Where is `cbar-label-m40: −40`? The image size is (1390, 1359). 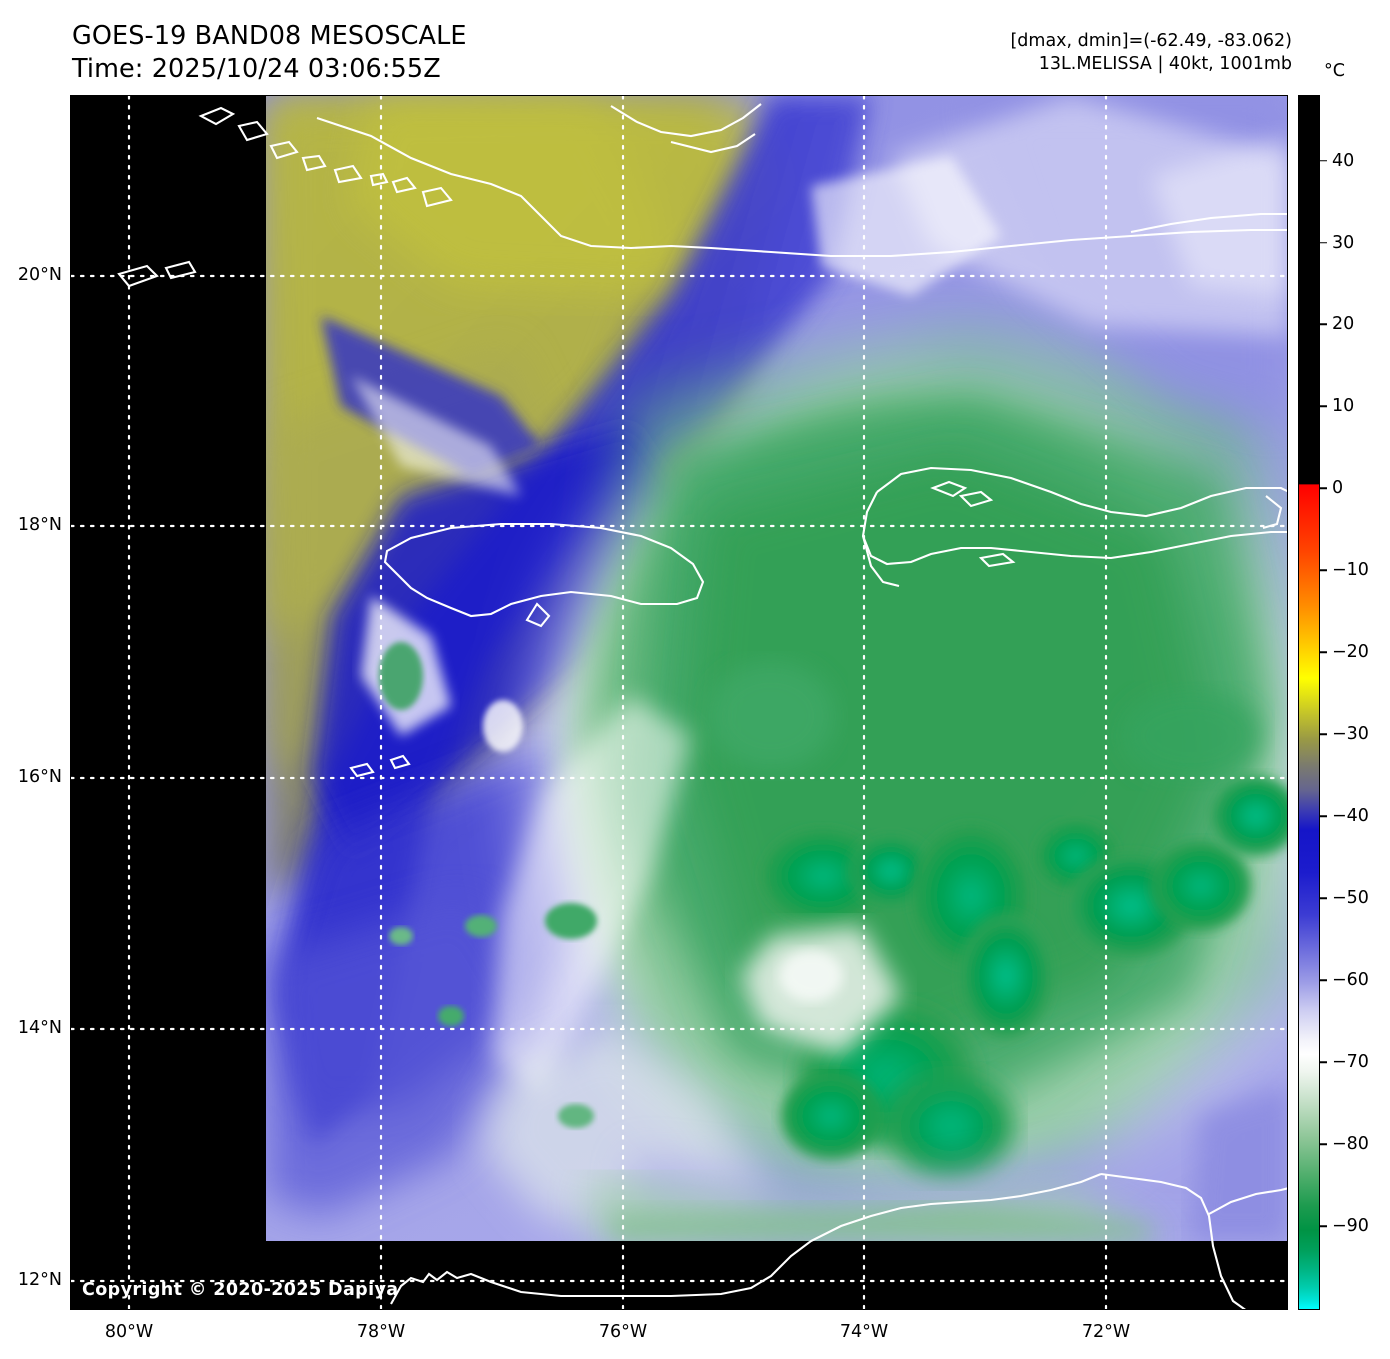 cbar-label-m40: −40 is located at coordinates (1350, 816).